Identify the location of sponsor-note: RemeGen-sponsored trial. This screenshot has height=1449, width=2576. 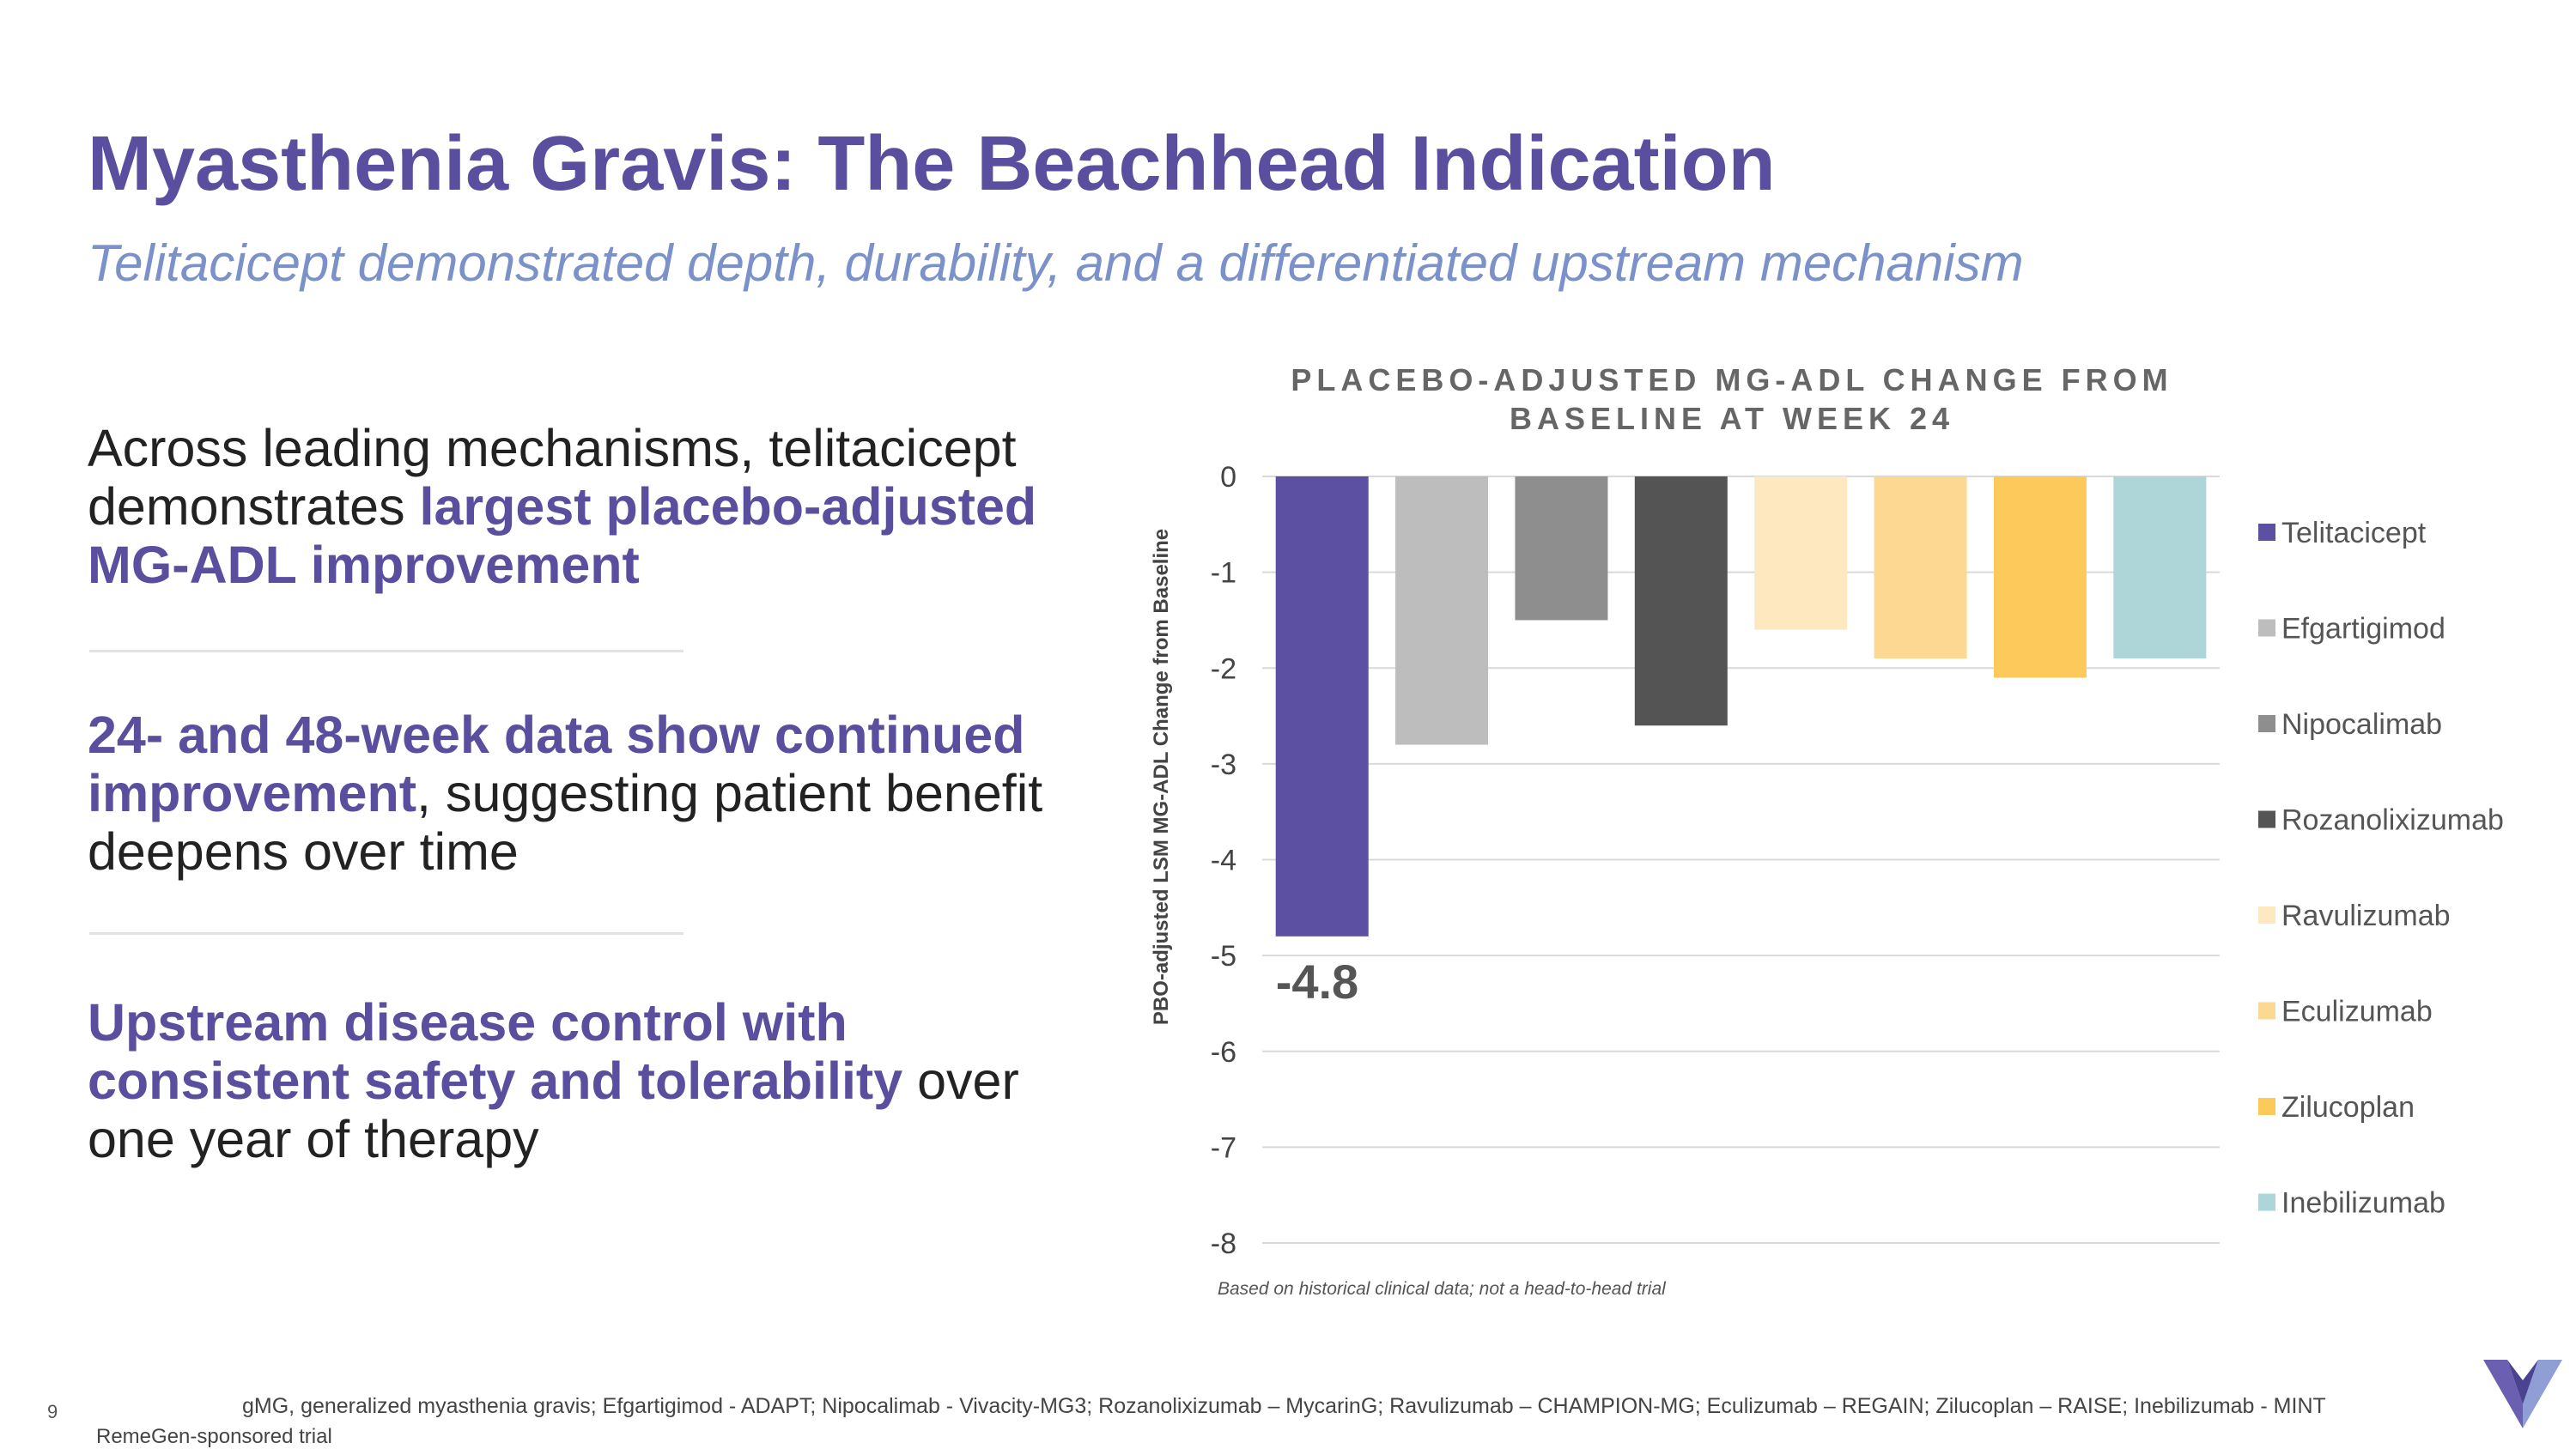
(214, 1436).